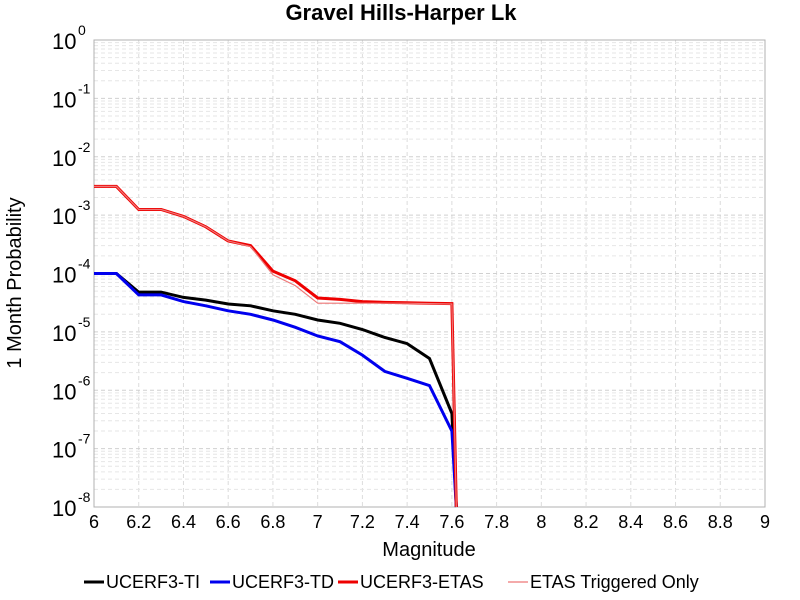  Describe the element at coordinates (84, 205) in the screenshot. I see `y-tick-exponent: -3` at that location.